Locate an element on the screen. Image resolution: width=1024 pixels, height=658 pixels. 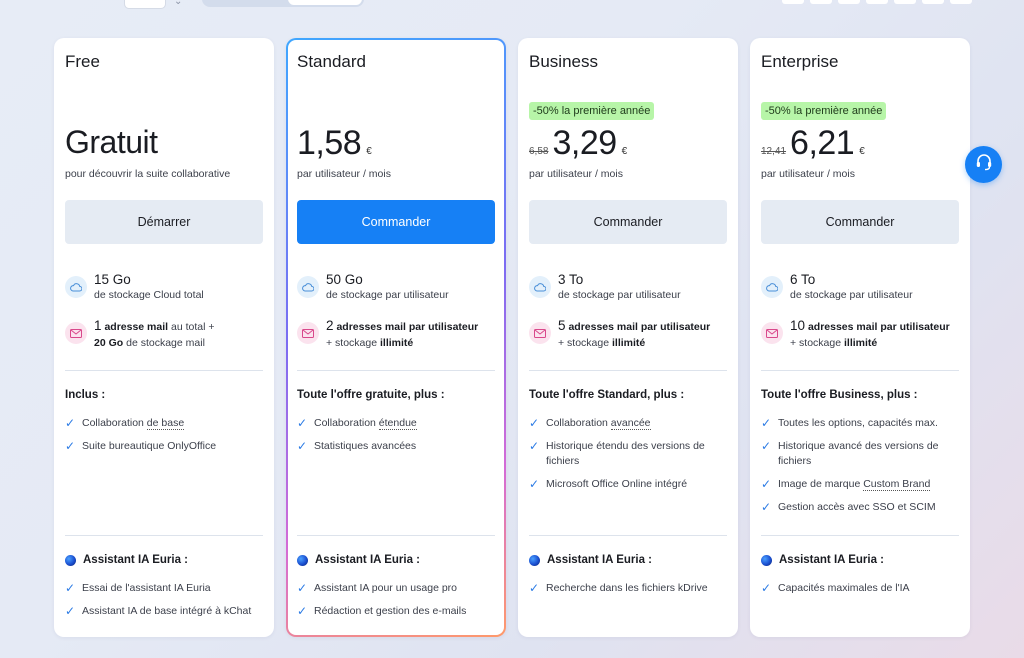
feature-text: Statistiques avancées is located at coordinates (365, 446).